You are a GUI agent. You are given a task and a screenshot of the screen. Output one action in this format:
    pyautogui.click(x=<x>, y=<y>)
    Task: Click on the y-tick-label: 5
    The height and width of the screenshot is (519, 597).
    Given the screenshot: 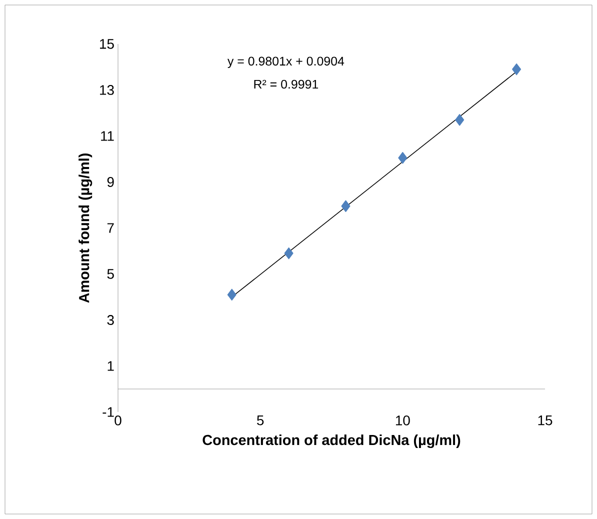 What is the action you would take?
    pyautogui.click(x=110, y=274)
    